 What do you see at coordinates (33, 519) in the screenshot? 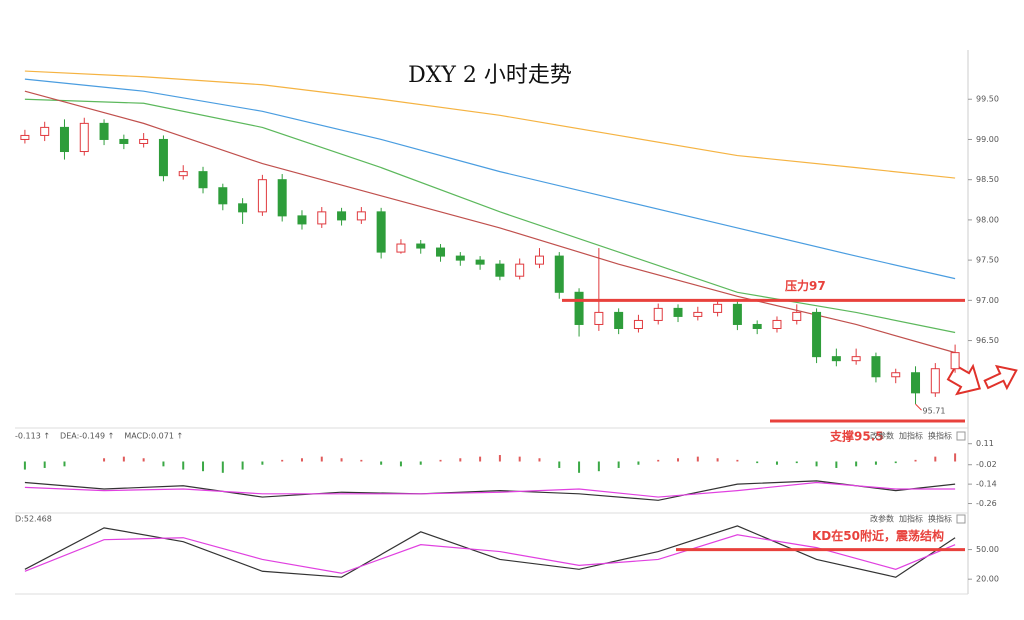
I see `indicator-header: D:52.468` at bounding box center [33, 519].